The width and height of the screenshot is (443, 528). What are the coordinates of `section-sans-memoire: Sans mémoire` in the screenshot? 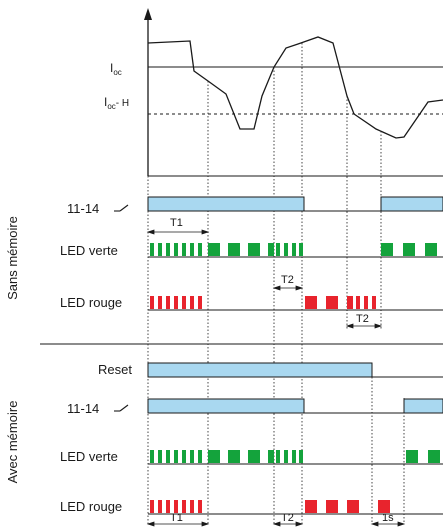 It's located at (12, 258).